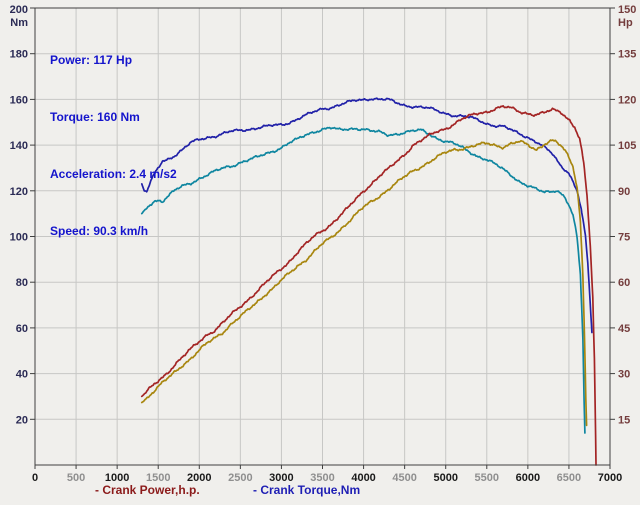 This screenshot has height=505, width=640. What do you see at coordinates (624, 375) in the screenshot?
I see `right-axis-label: 30` at bounding box center [624, 375].